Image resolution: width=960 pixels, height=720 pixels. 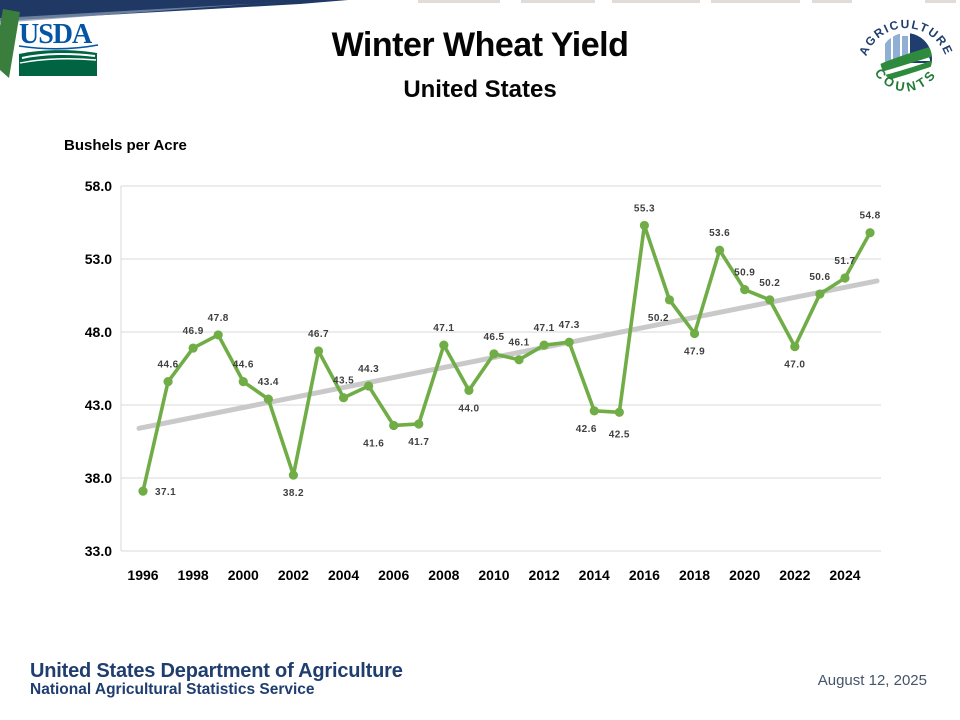 What do you see at coordinates (293, 493) in the screenshot?
I see `data-label: 38.2` at bounding box center [293, 493].